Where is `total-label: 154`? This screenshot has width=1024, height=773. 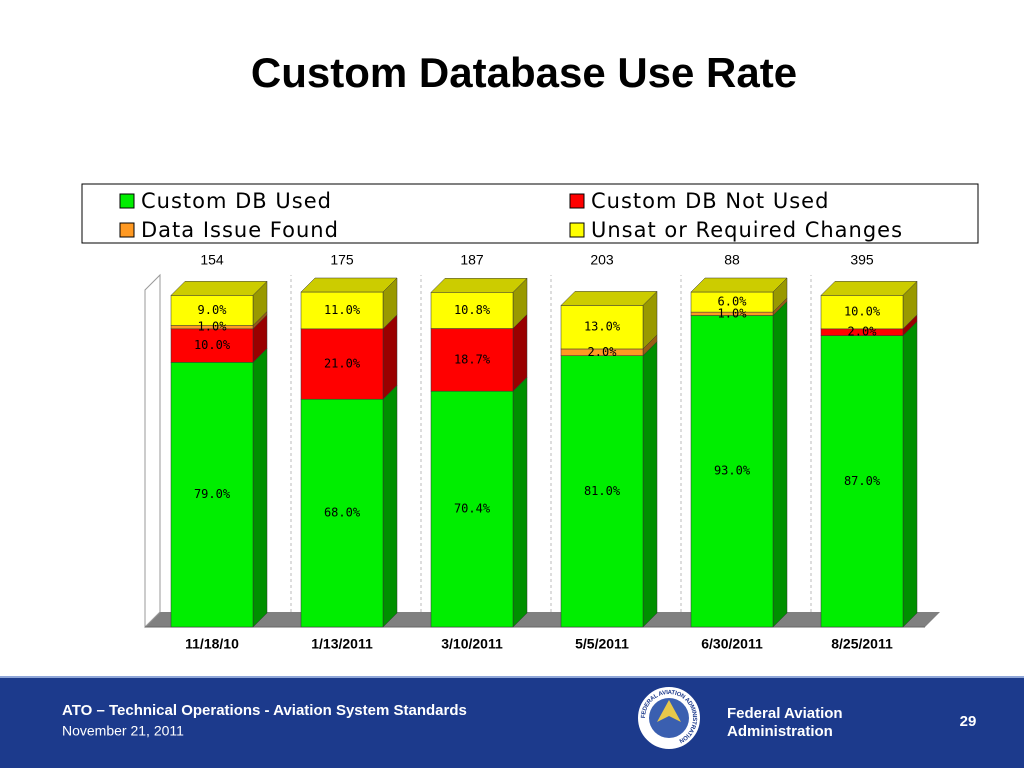
total-label: 154 is located at coordinates (212, 260).